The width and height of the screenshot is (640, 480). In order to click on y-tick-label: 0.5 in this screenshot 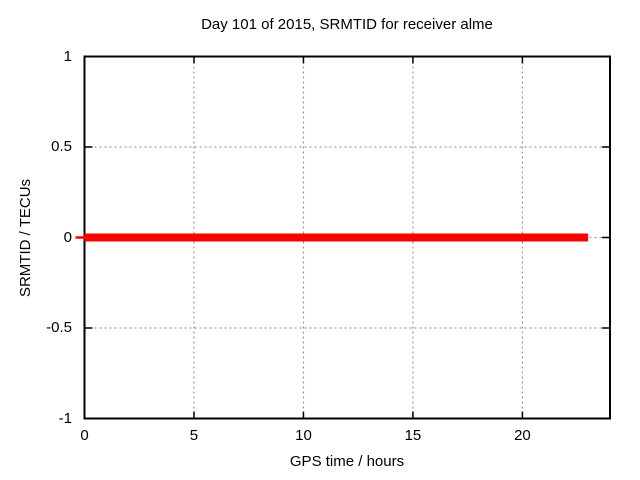, I will do `click(61, 146)`.